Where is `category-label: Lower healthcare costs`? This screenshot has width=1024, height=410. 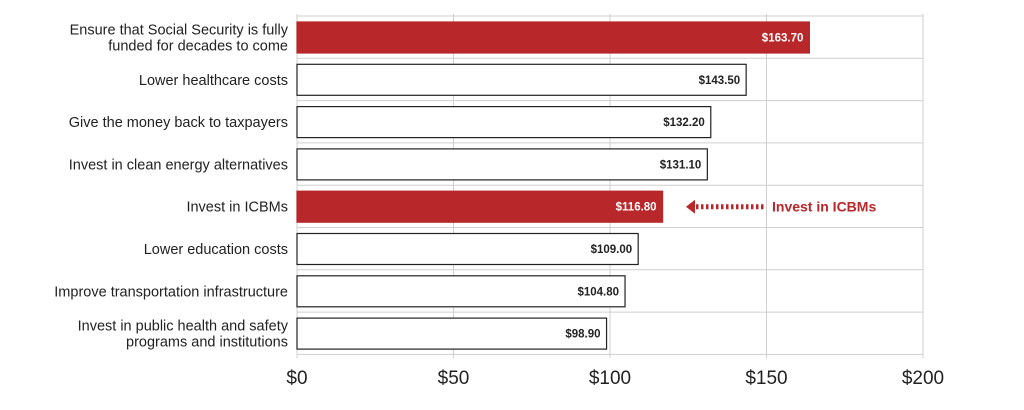 category-label: Lower healthcare costs is located at coordinates (213, 81).